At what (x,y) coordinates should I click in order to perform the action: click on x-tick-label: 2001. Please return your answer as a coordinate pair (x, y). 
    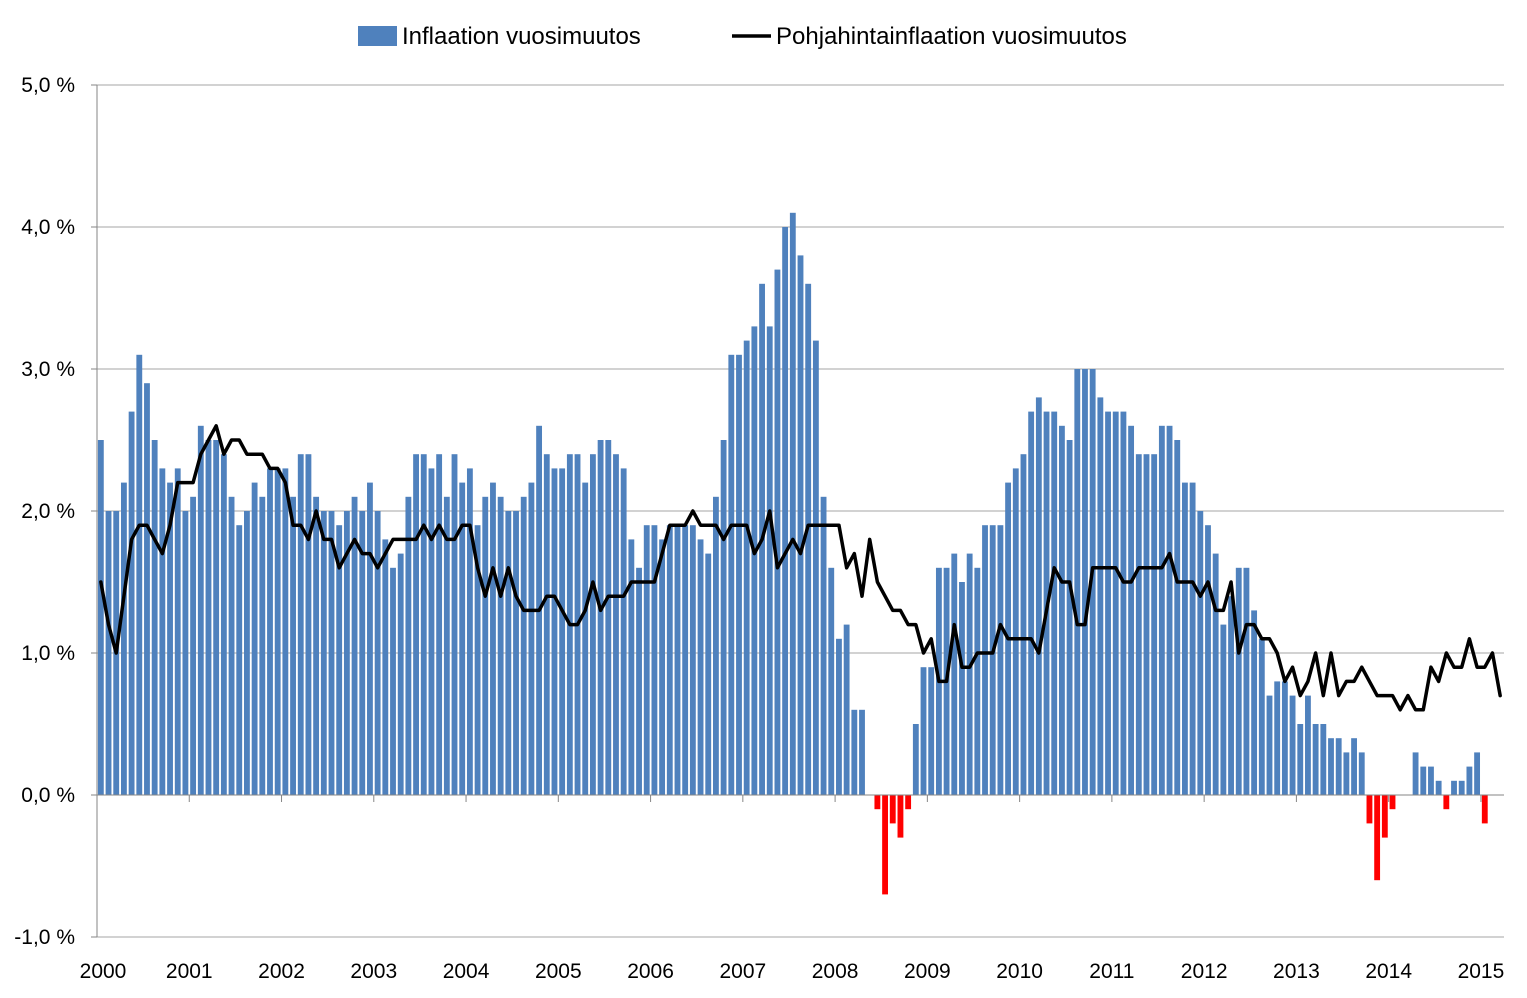
    Looking at the image, I should click on (189, 971).